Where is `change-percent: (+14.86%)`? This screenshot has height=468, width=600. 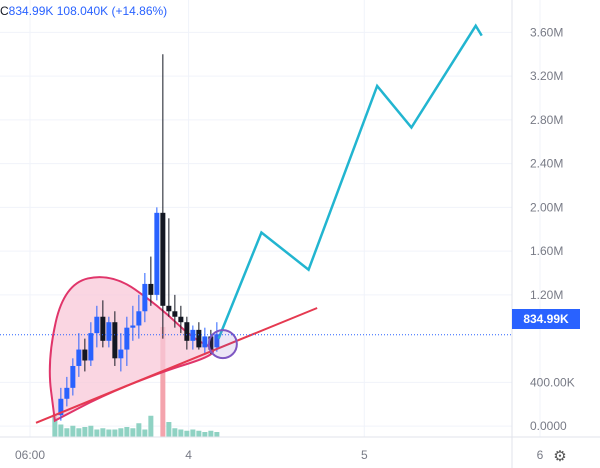
change-percent: (+14.86%) is located at coordinates (139, 11).